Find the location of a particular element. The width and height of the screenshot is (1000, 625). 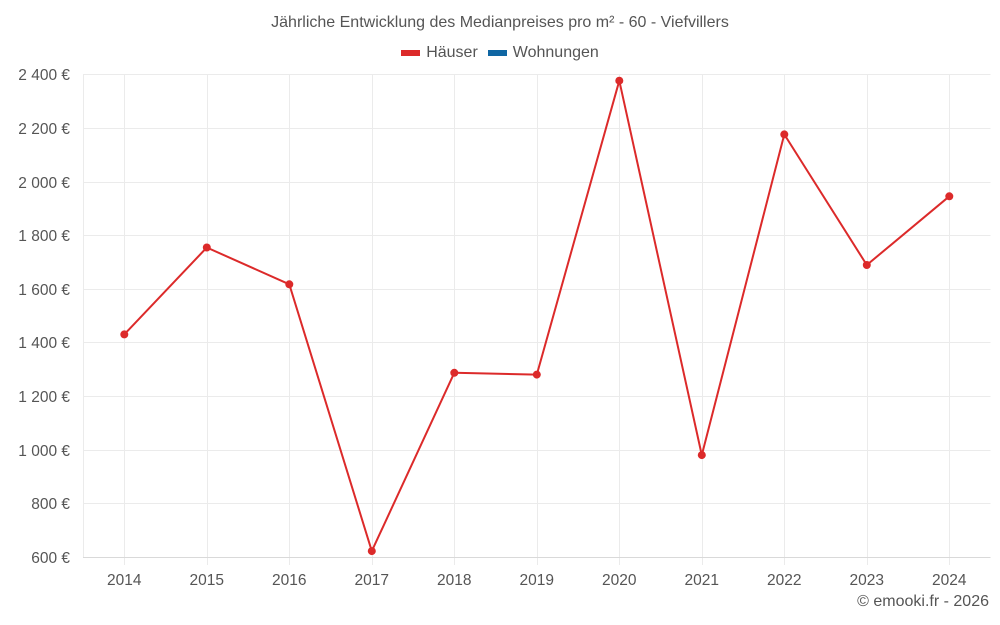

y-tick-label: 2 000 € is located at coordinates (44, 183).